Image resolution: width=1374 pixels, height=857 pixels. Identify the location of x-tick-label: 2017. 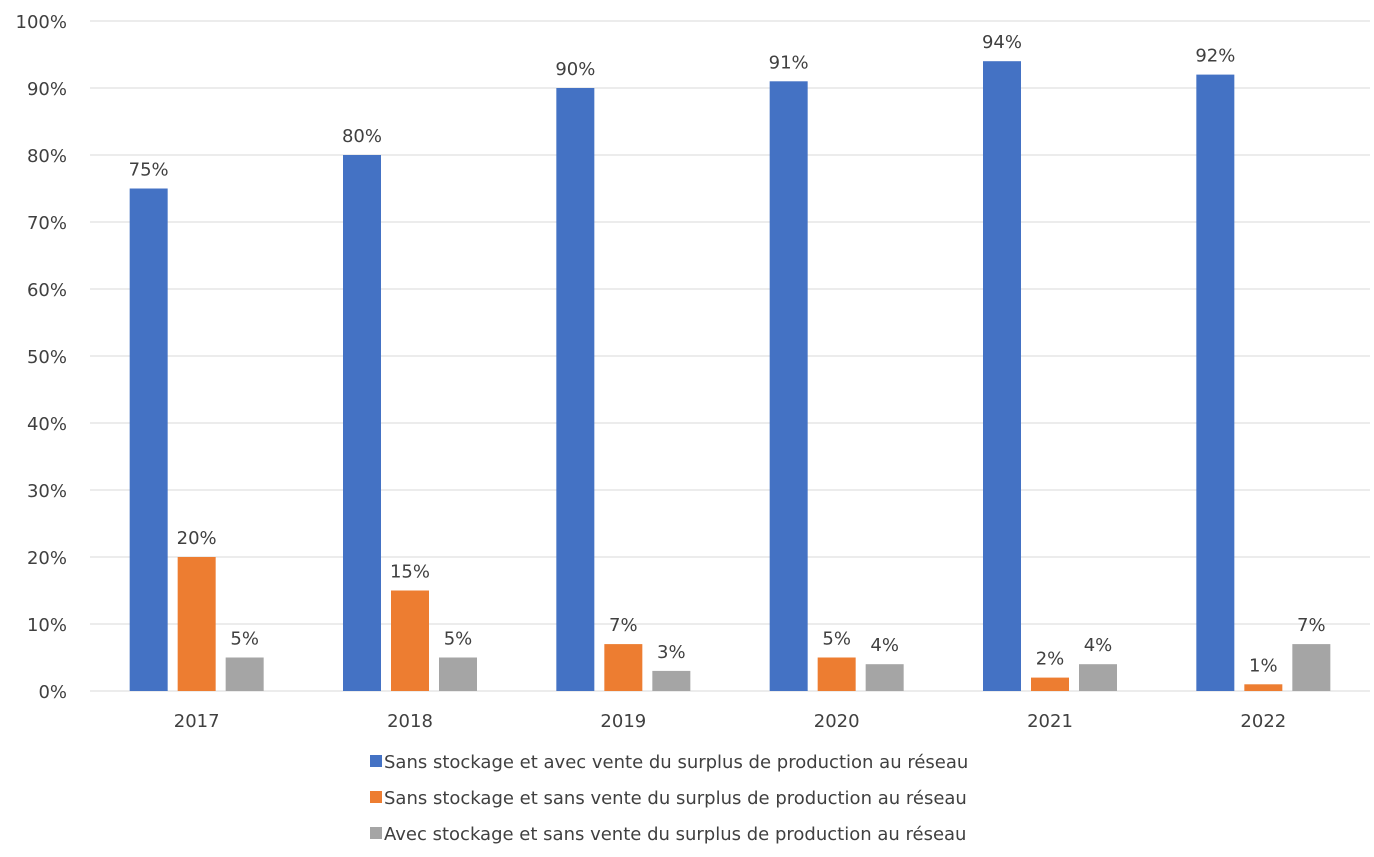
(197, 721).